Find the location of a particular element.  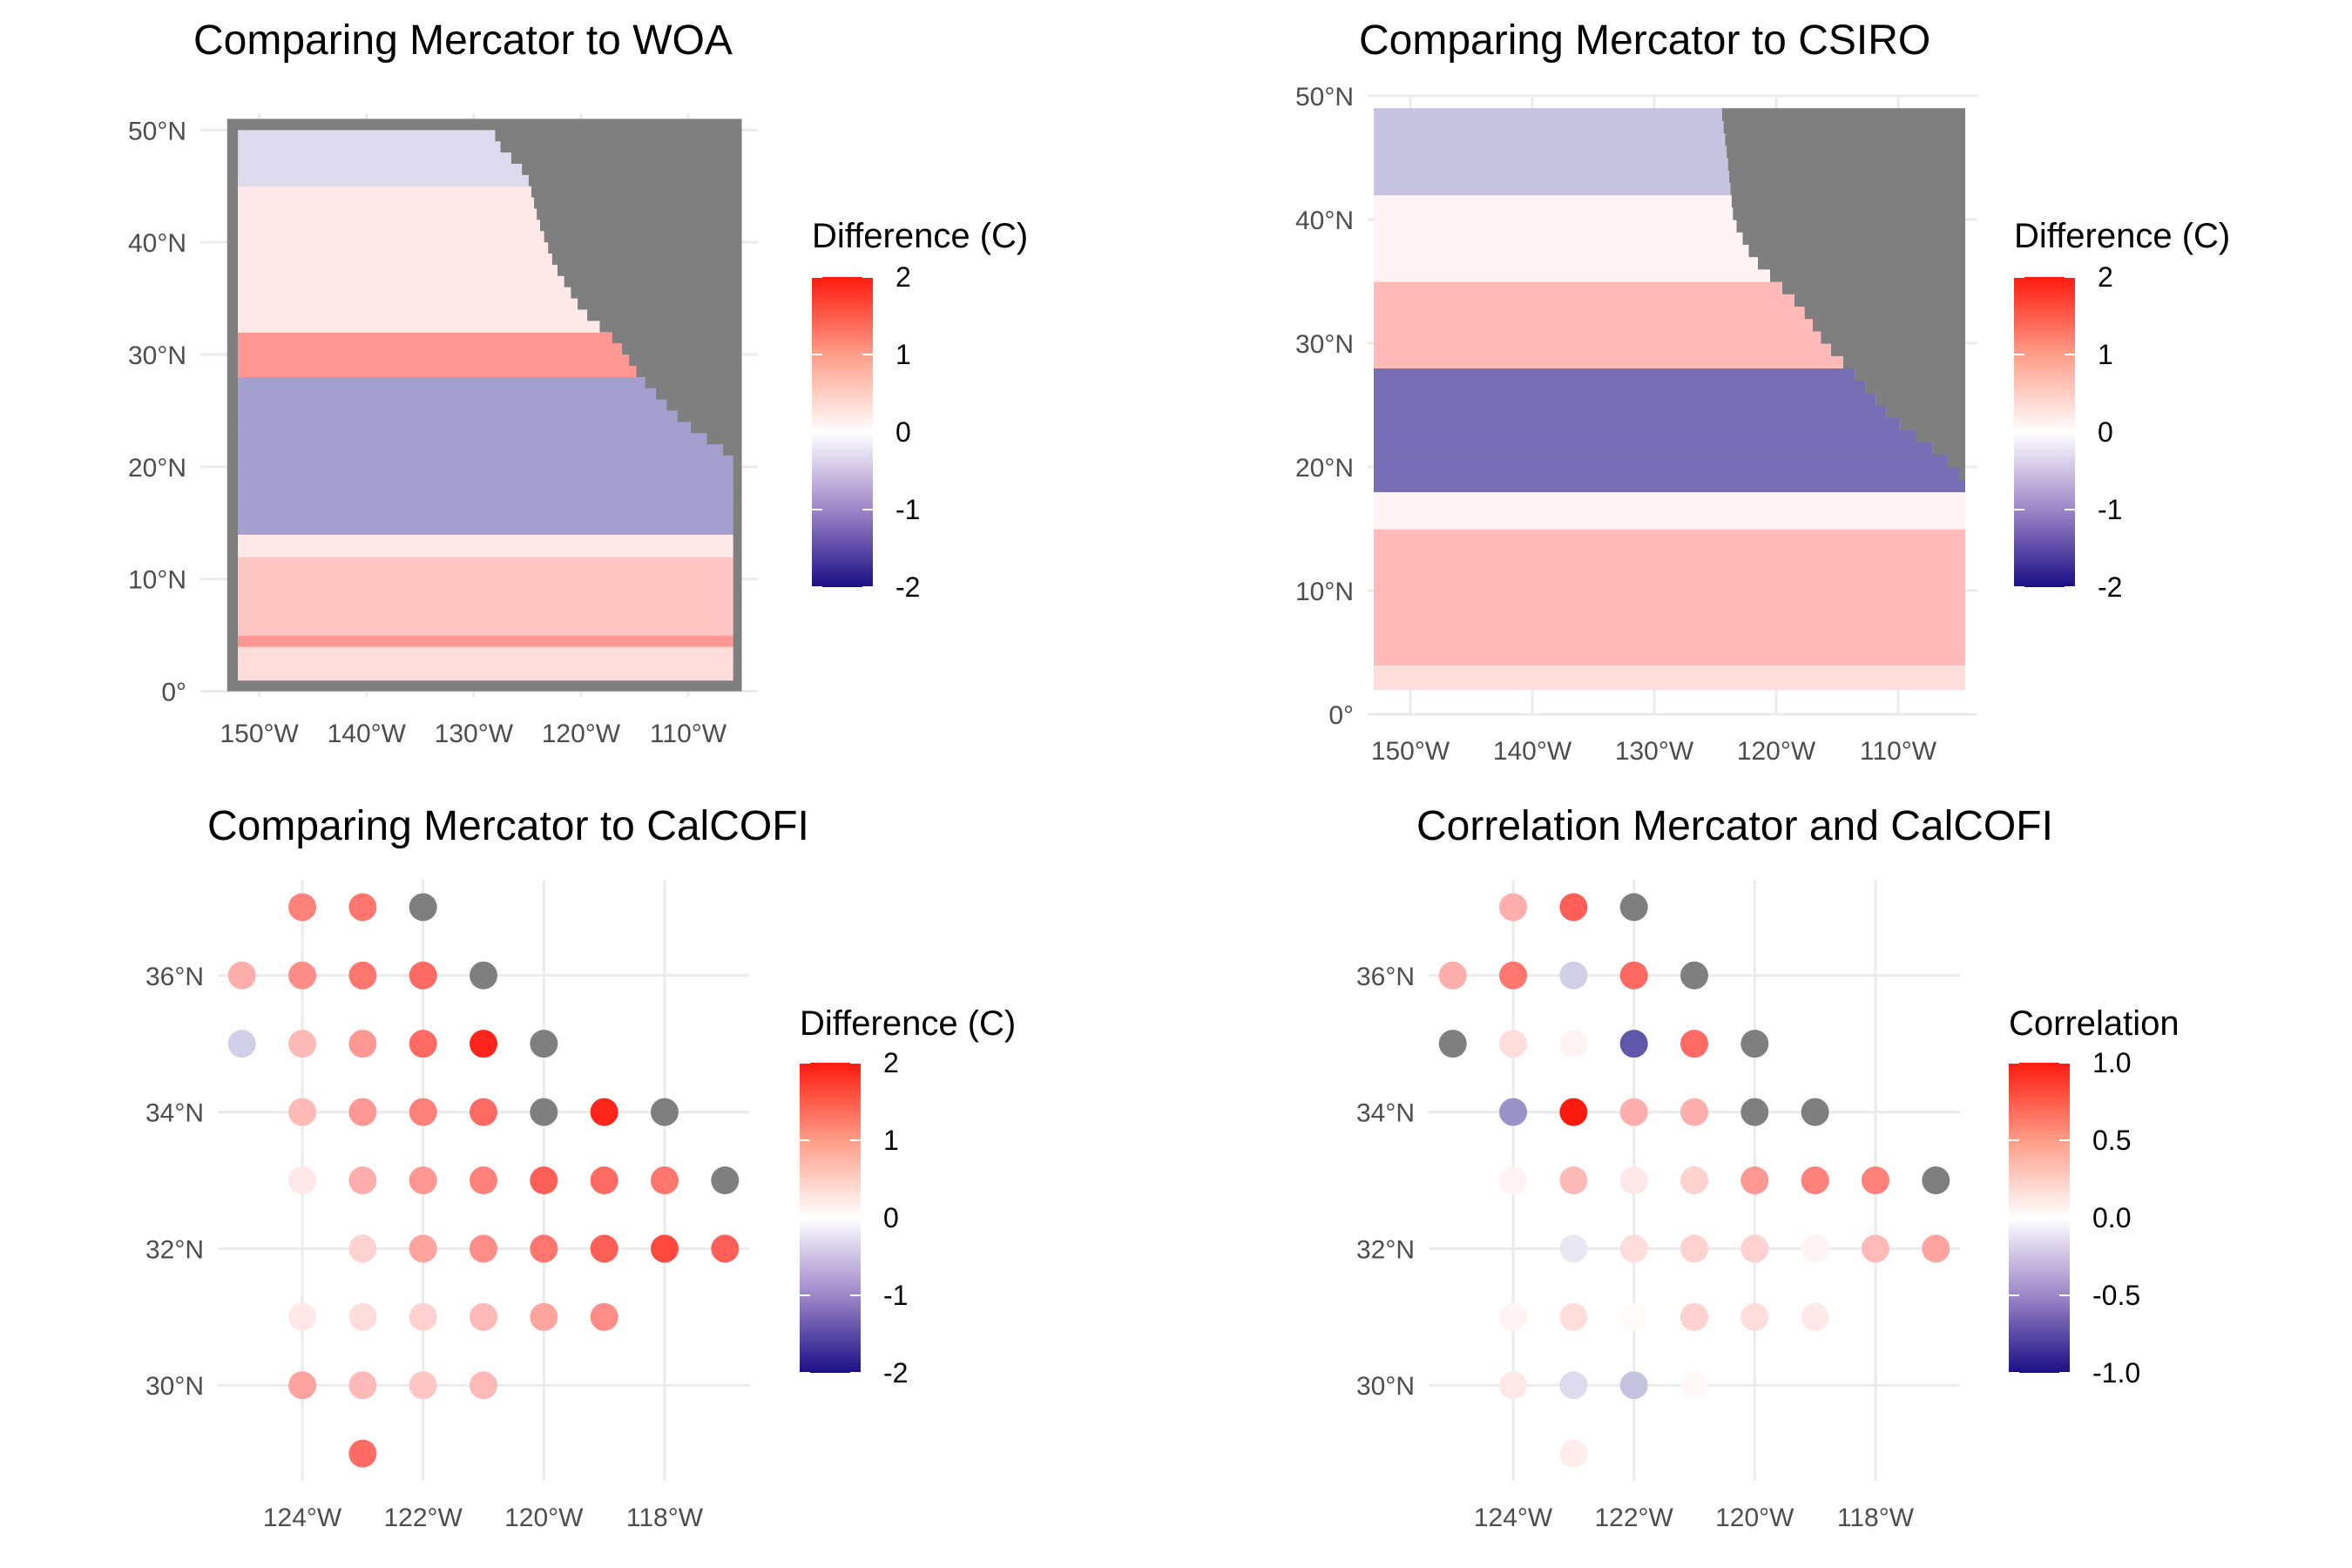

y-tick-labels: 30°N 32°N 34°N 36°N is located at coordinates (174, 1182).